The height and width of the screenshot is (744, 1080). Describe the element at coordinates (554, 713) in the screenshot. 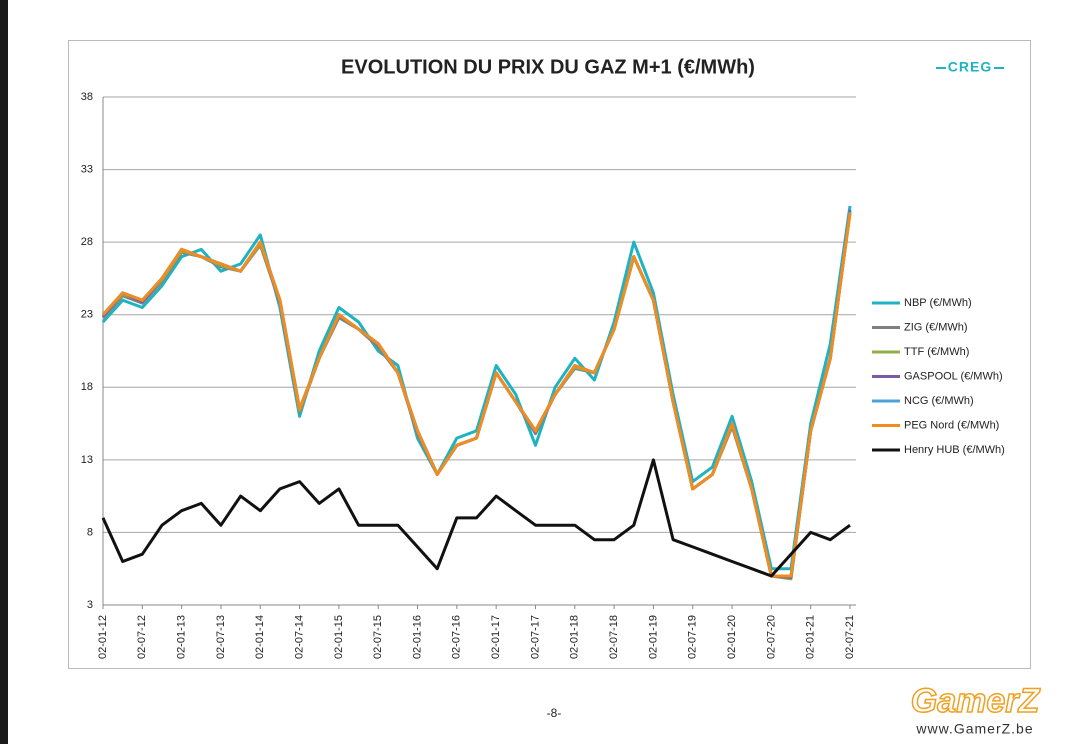

I see `page-number: -8-` at that location.